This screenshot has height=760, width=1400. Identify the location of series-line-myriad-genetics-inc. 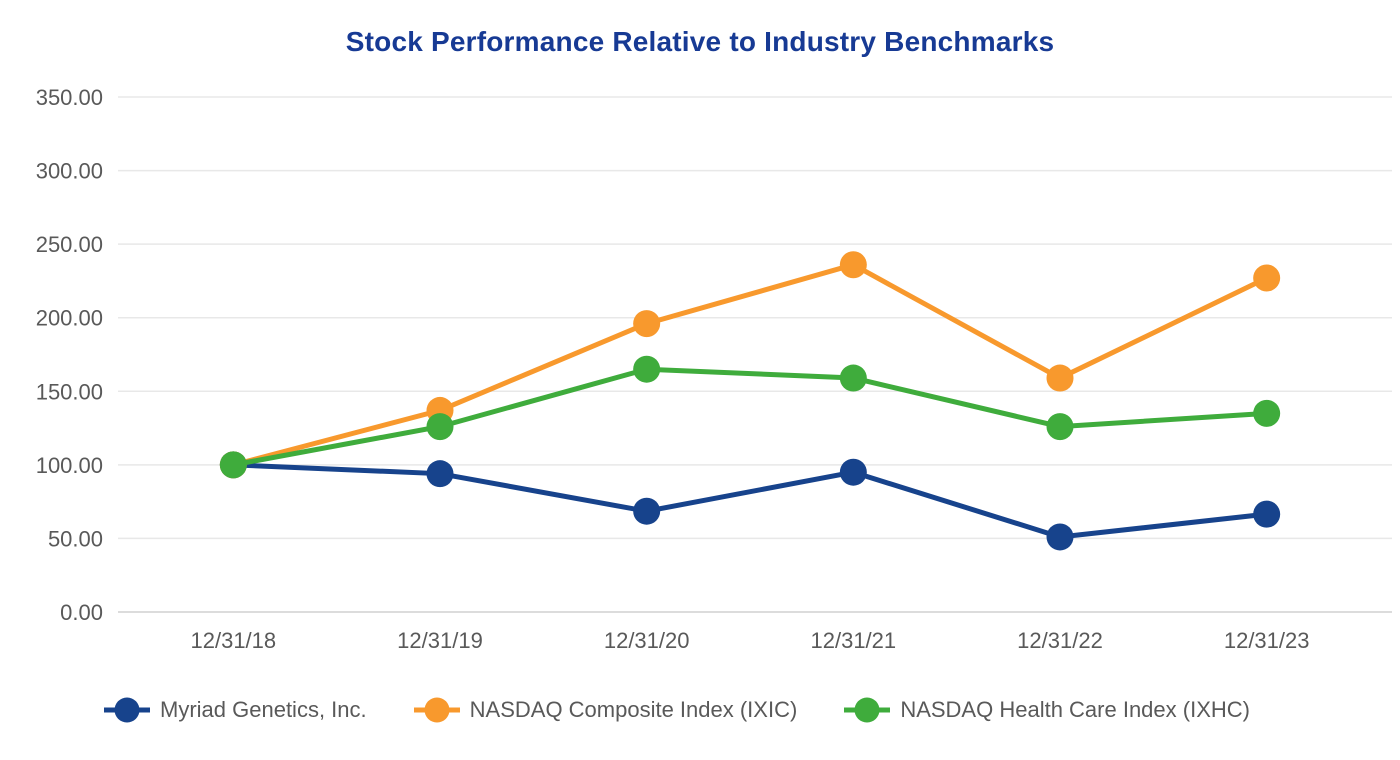
(750, 501).